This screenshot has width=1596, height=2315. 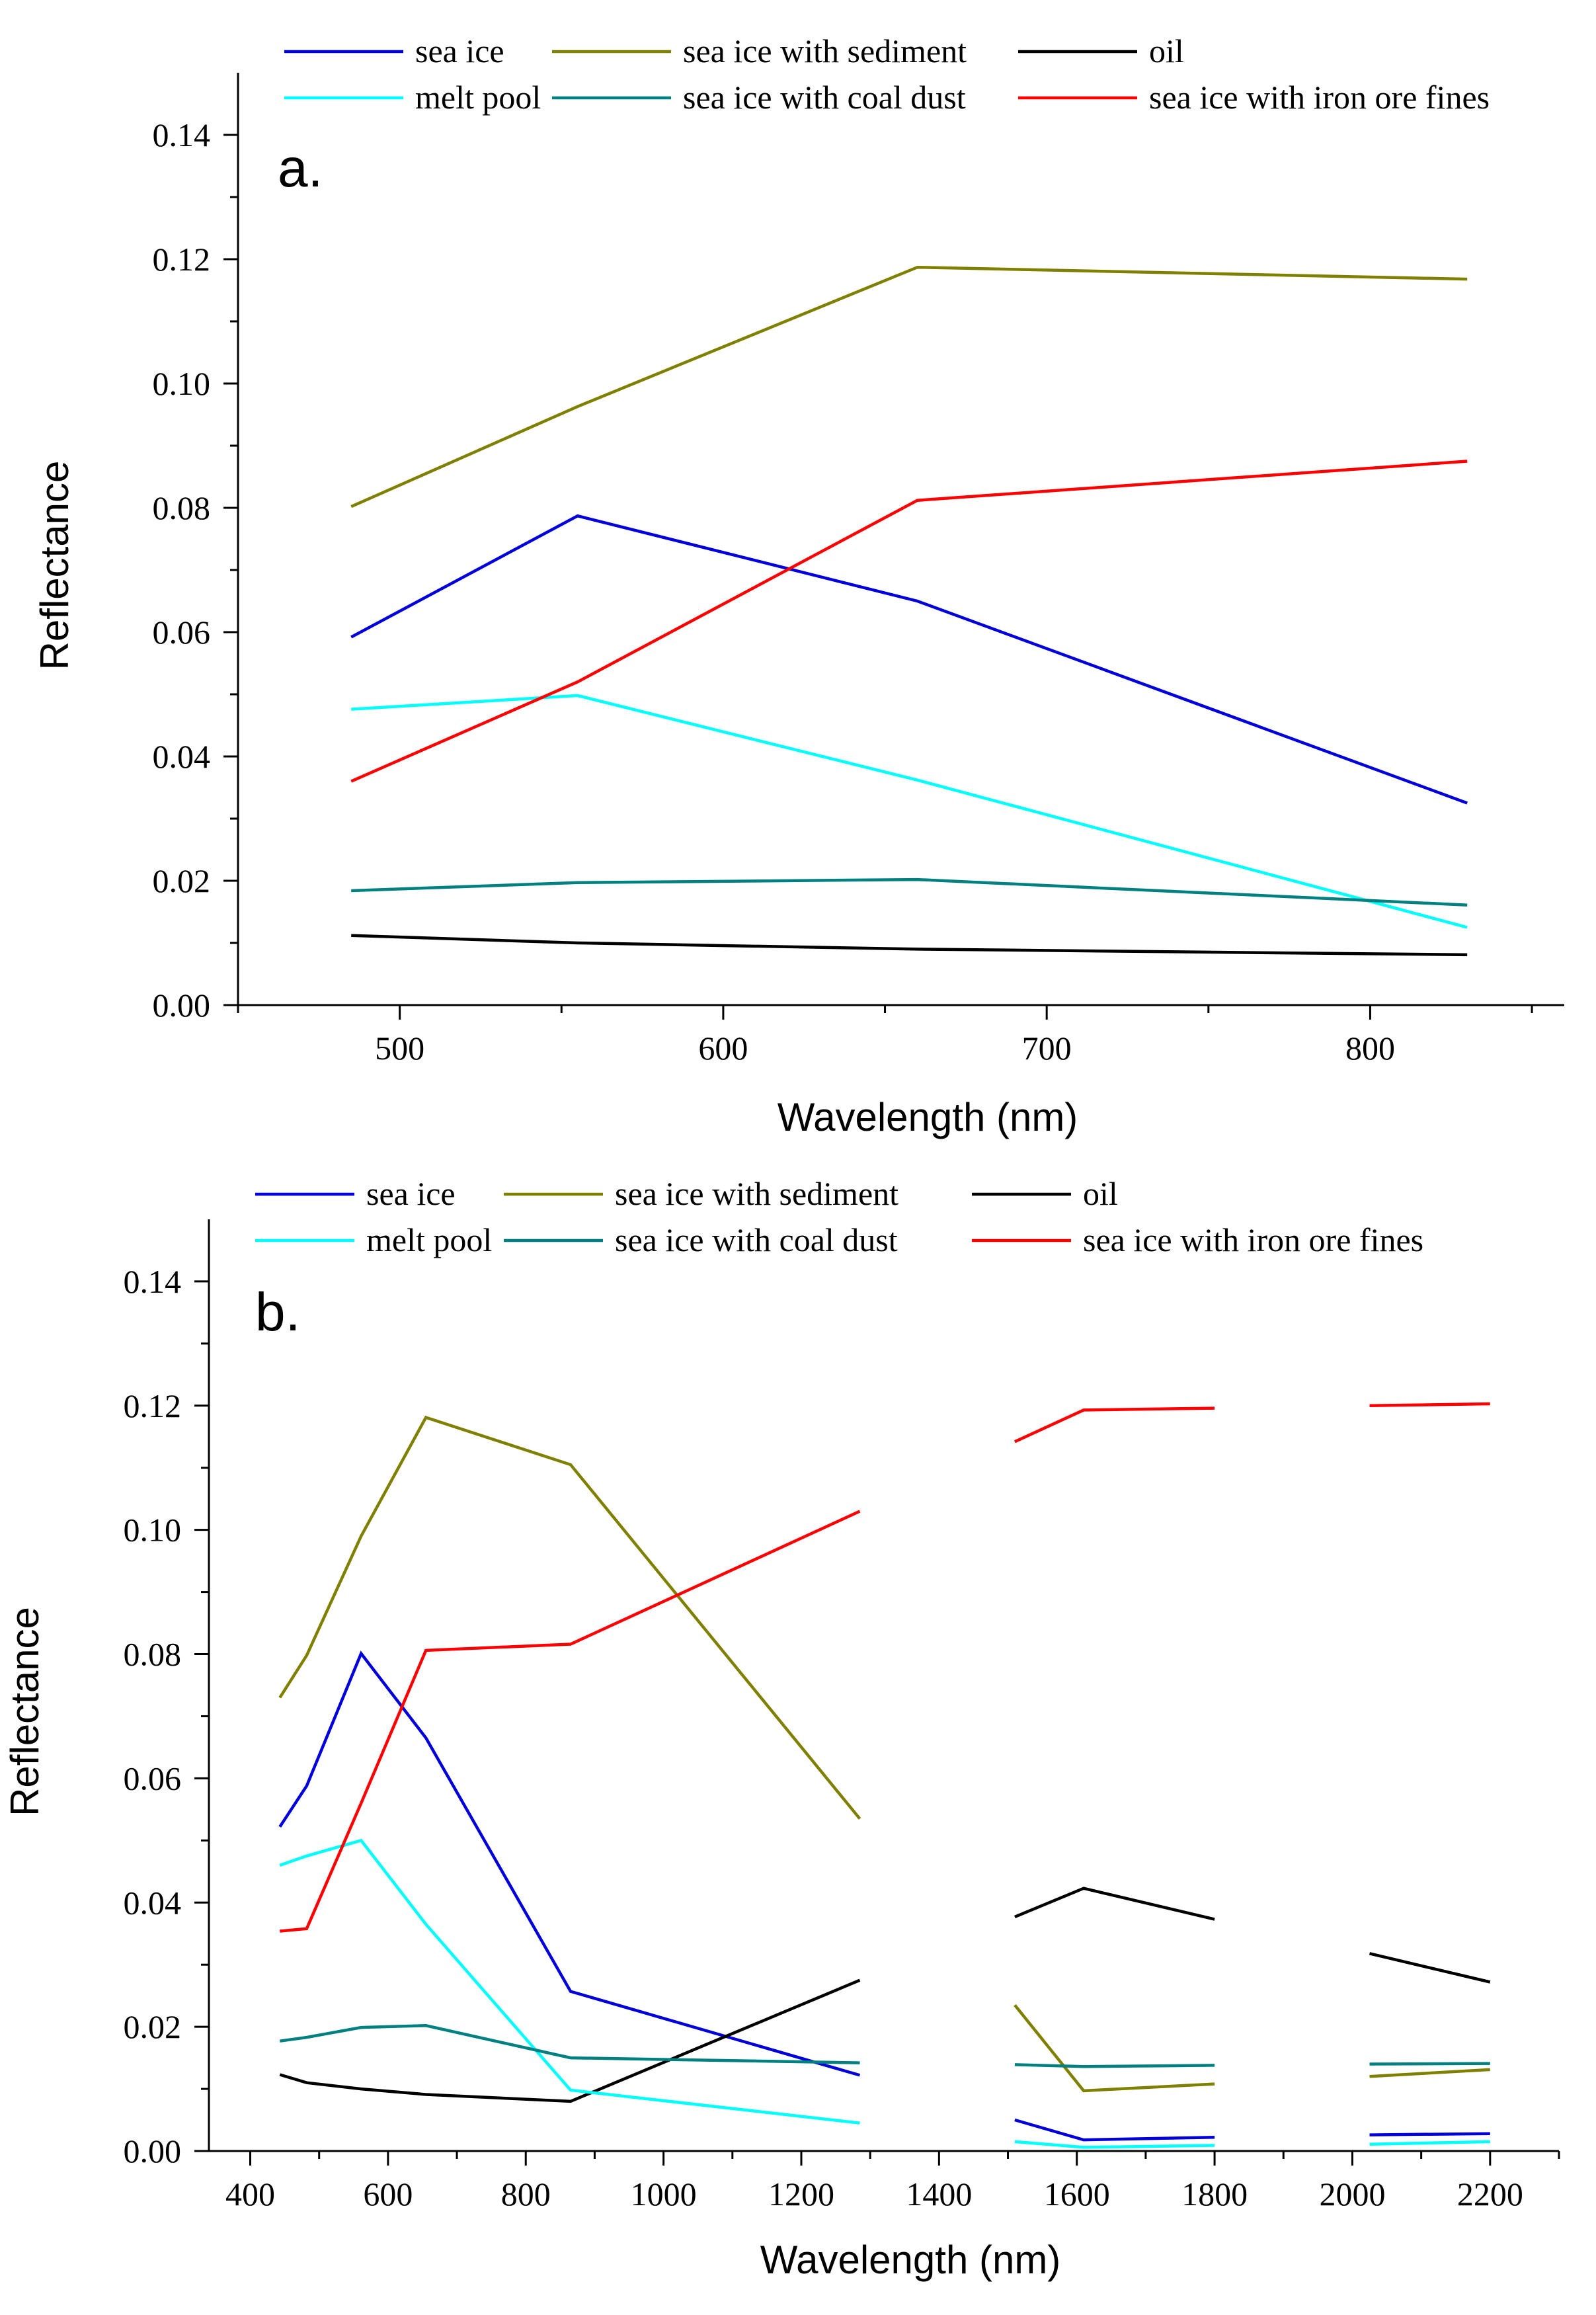 What do you see at coordinates (250, 2194) in the screenshot?
I see `x-tick-label: 400` at bounding box center [250, 2194].